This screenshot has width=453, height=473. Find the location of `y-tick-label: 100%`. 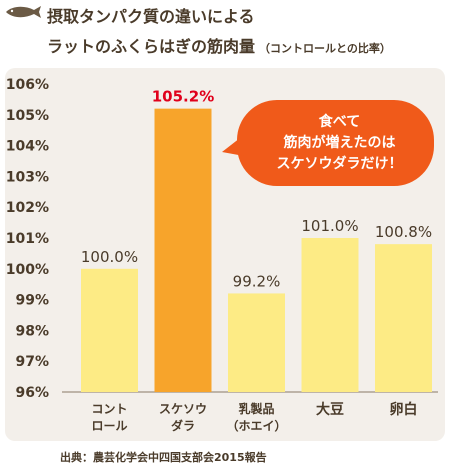

y-tick-label: 100% is located at coordinates (27, 270).